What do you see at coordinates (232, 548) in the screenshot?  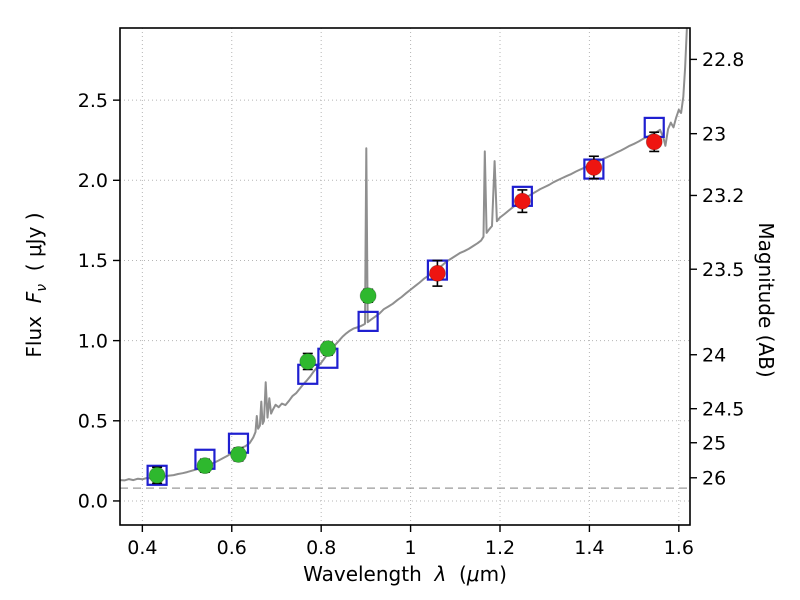 I see `svg-text: 0.6` at bounding box center [232, 548].